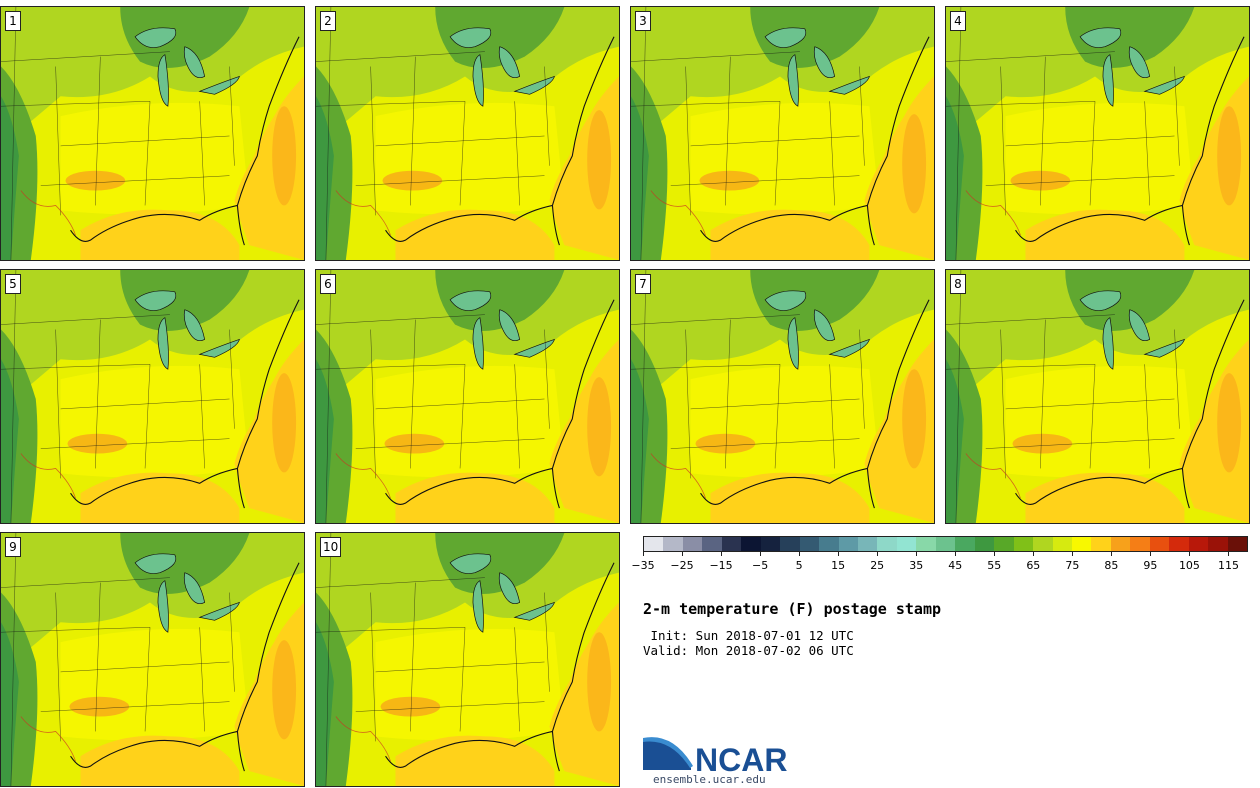  Describe the element at coordinates (916, 565) in the screenshot. I see `colorbar-tick-label: 35` at that location.